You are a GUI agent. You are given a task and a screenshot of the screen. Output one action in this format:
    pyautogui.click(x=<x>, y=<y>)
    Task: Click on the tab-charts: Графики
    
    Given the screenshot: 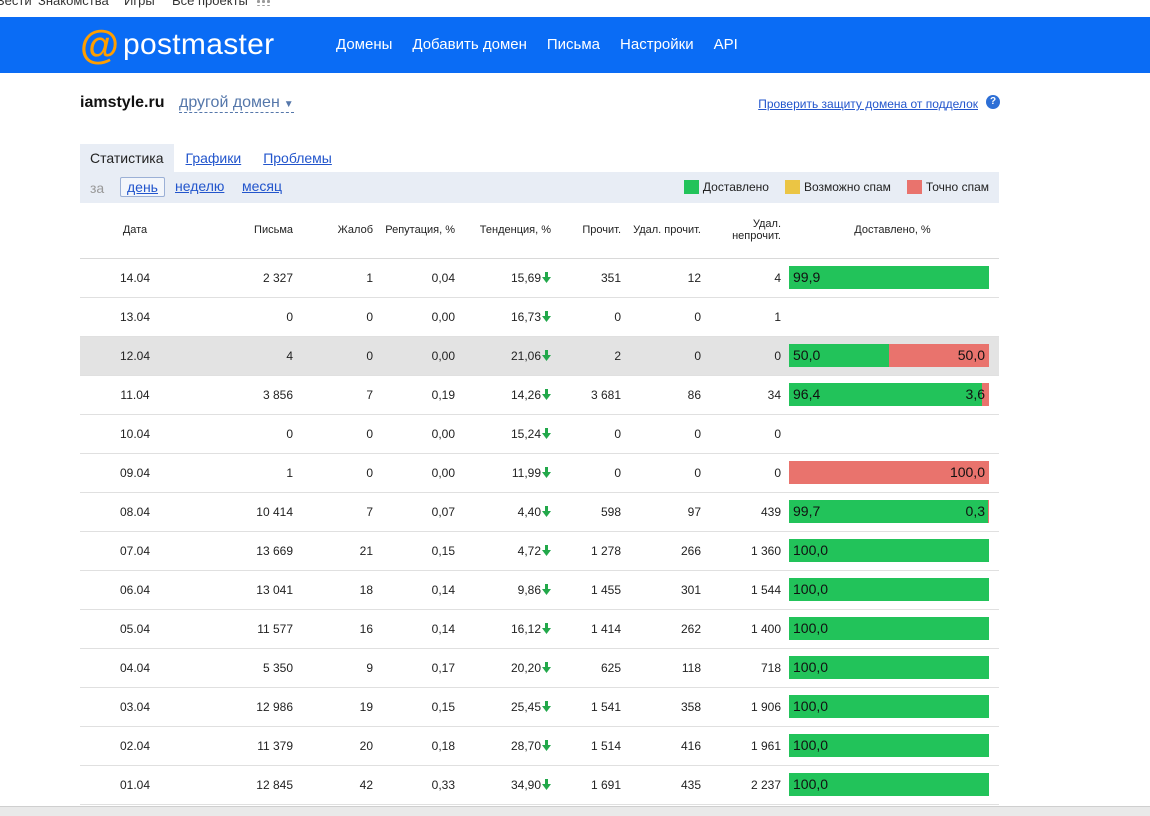 What is the action you would take?
    pyautogui.click(x=213, y=158)
    